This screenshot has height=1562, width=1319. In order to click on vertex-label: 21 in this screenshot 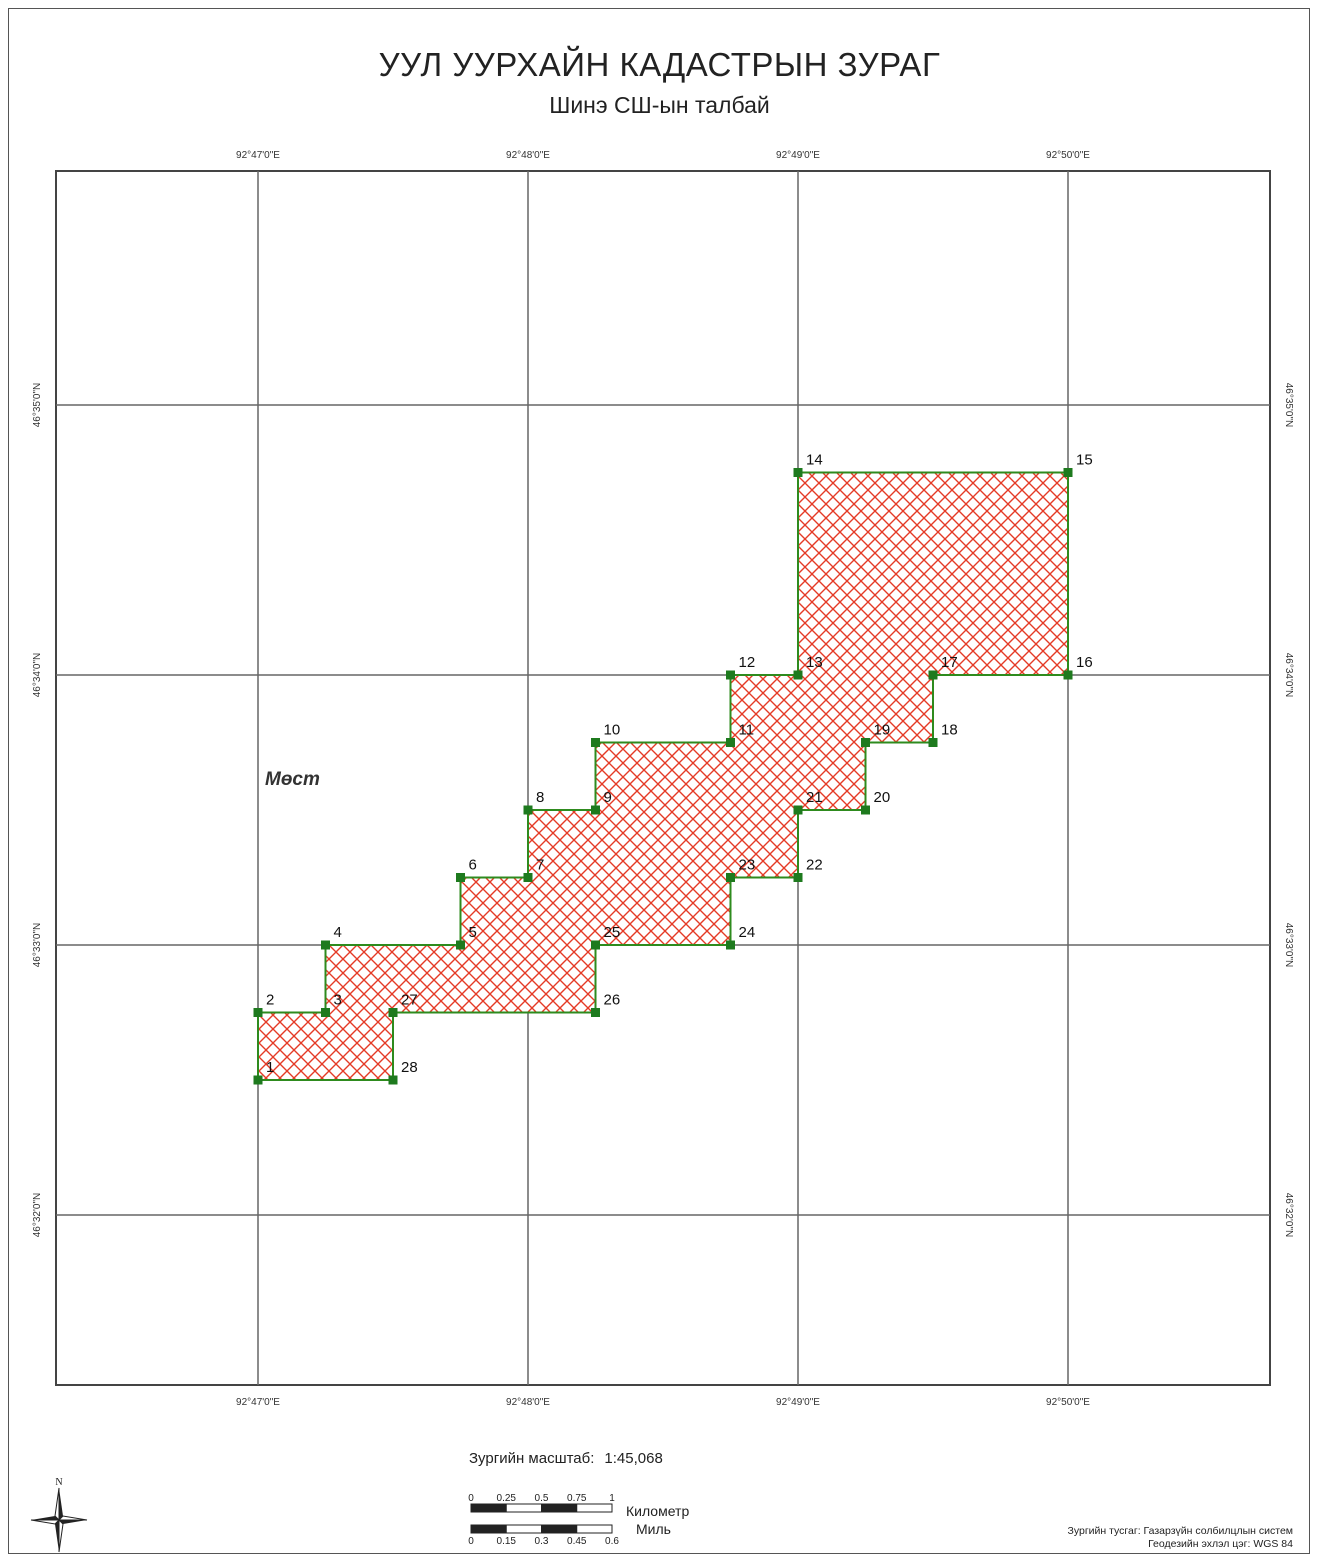, I will do `click(814, 797)`.